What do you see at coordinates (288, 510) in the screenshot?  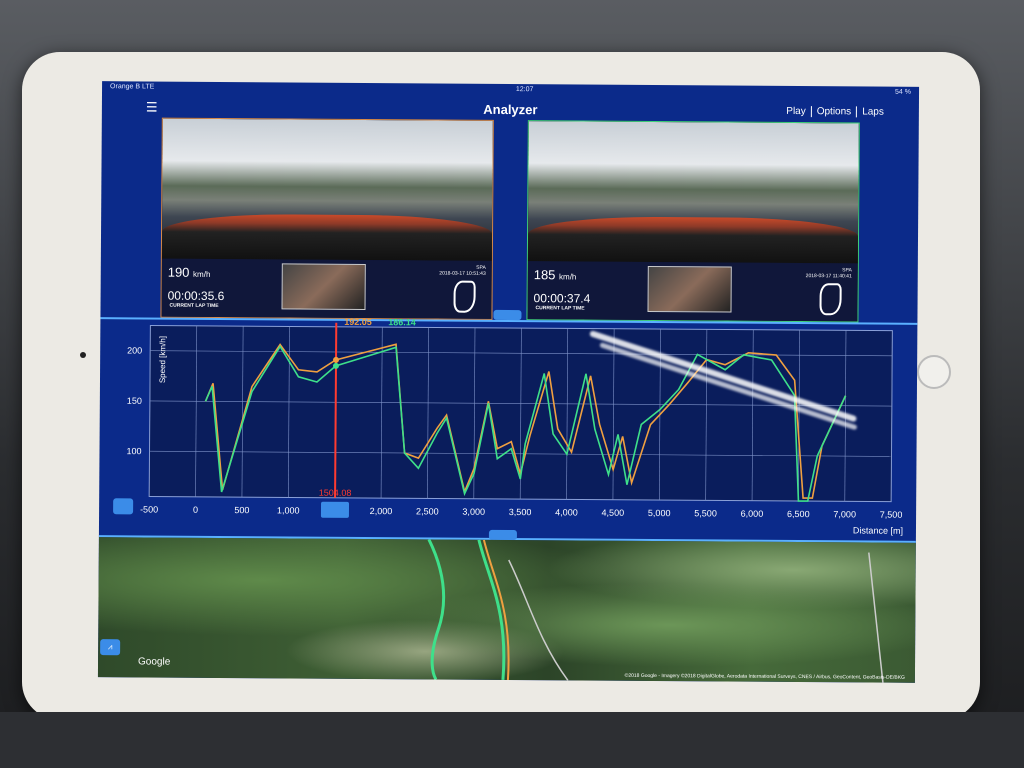 I see `x-tick-label: 1,000` at bounding box center [288, 510].